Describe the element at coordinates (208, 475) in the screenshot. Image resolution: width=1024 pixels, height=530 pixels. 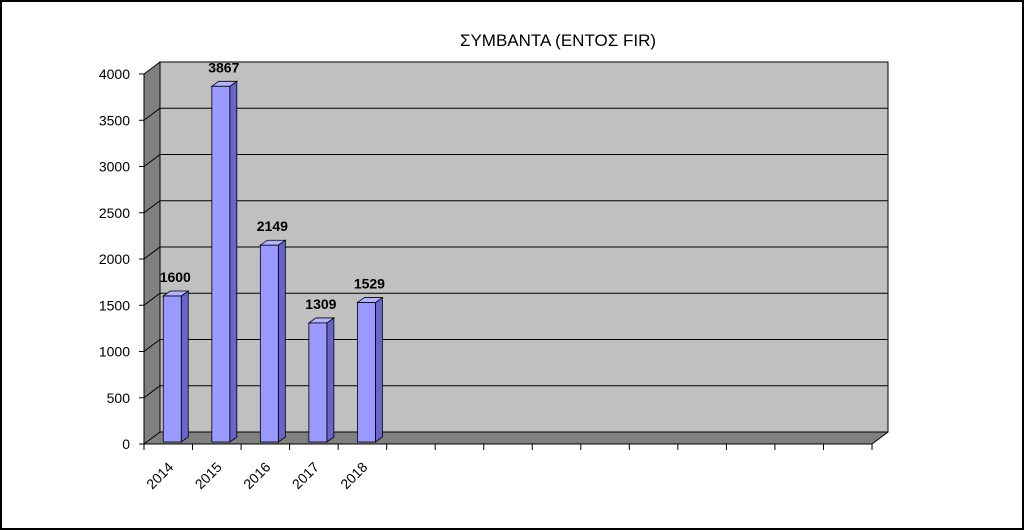
I see `x-tick-label: 2015` at that location.